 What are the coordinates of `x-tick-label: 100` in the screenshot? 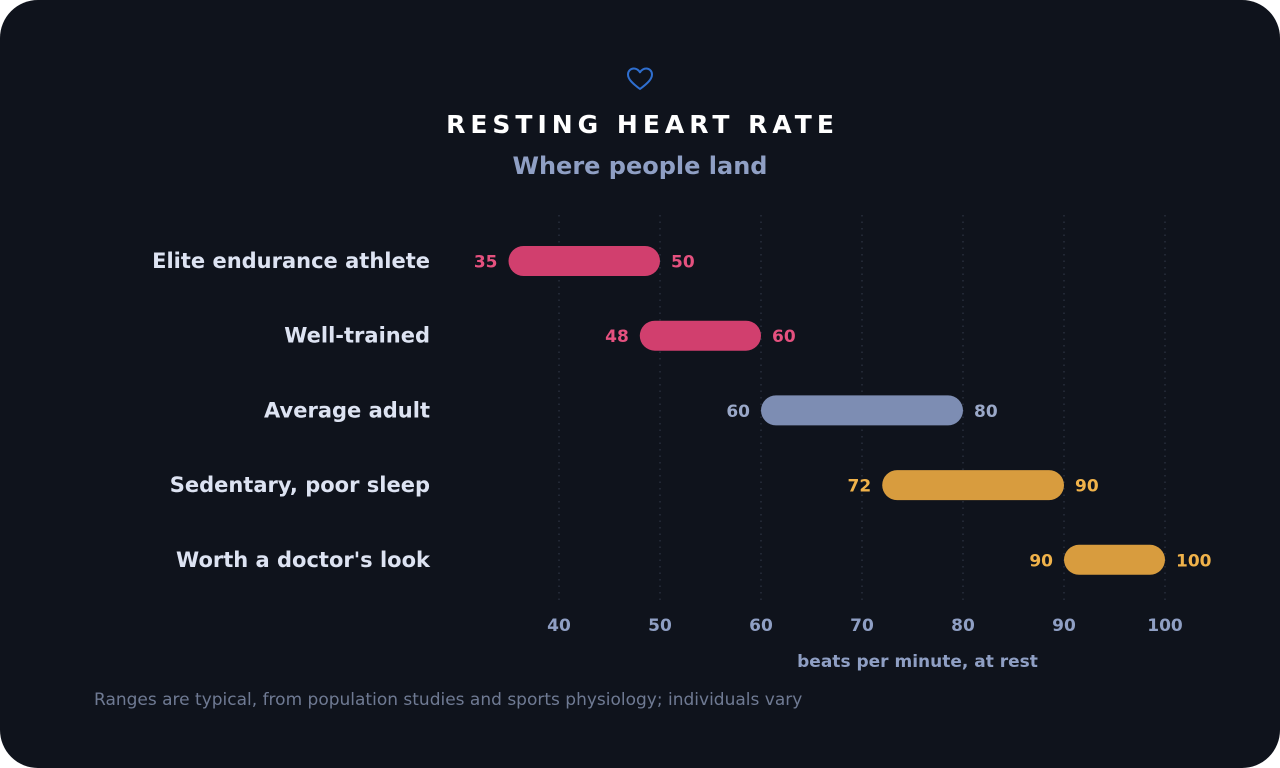 It's located at (1165, 626).